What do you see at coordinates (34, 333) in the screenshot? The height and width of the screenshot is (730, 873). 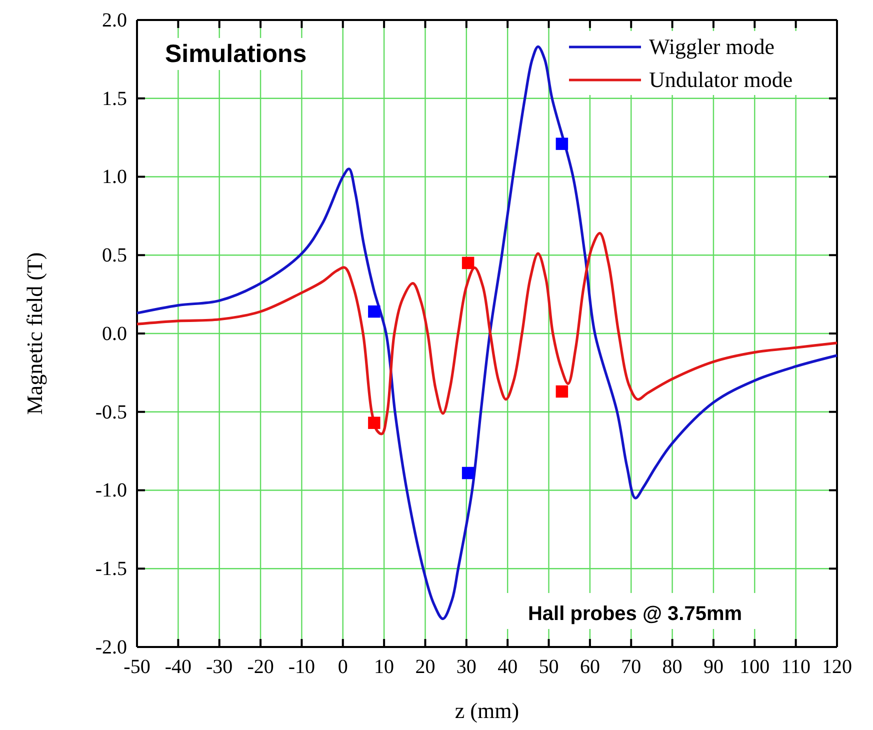 I see `y-axis-title: Magnetic field (T)` at bounding box center [34, 333].